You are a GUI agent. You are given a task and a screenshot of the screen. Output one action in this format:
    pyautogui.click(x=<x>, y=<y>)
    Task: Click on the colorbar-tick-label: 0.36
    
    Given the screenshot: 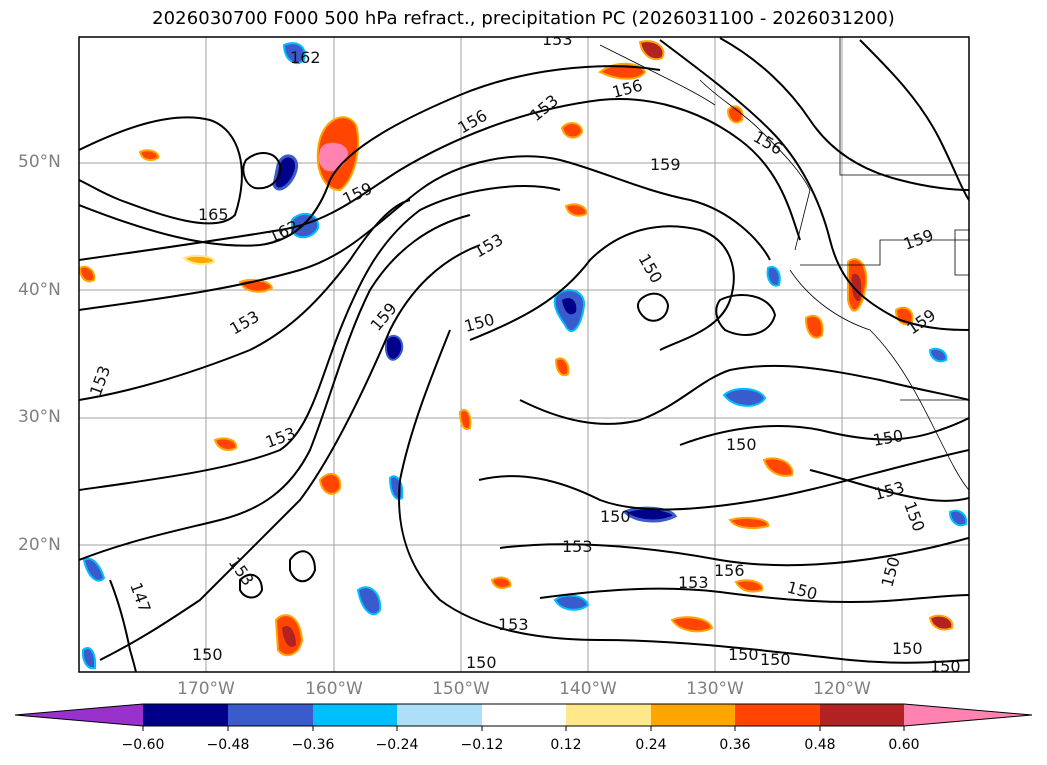 What is the action you would take?
    pyautogui.click(x=735, y=745)
    